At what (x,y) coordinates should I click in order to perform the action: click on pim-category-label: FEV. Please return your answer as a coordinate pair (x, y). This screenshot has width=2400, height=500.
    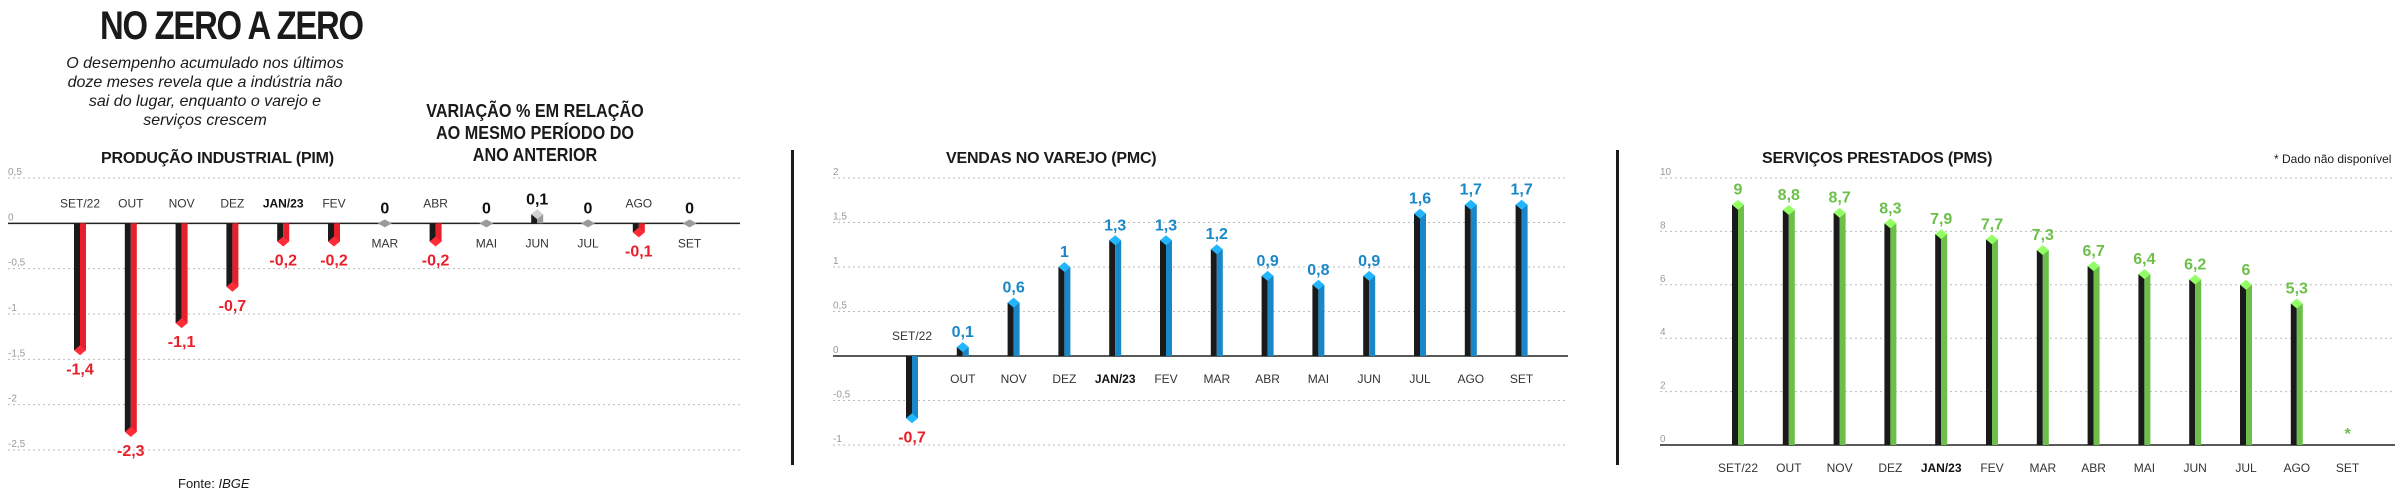
    Looking at the image, I should click on (333, 203).